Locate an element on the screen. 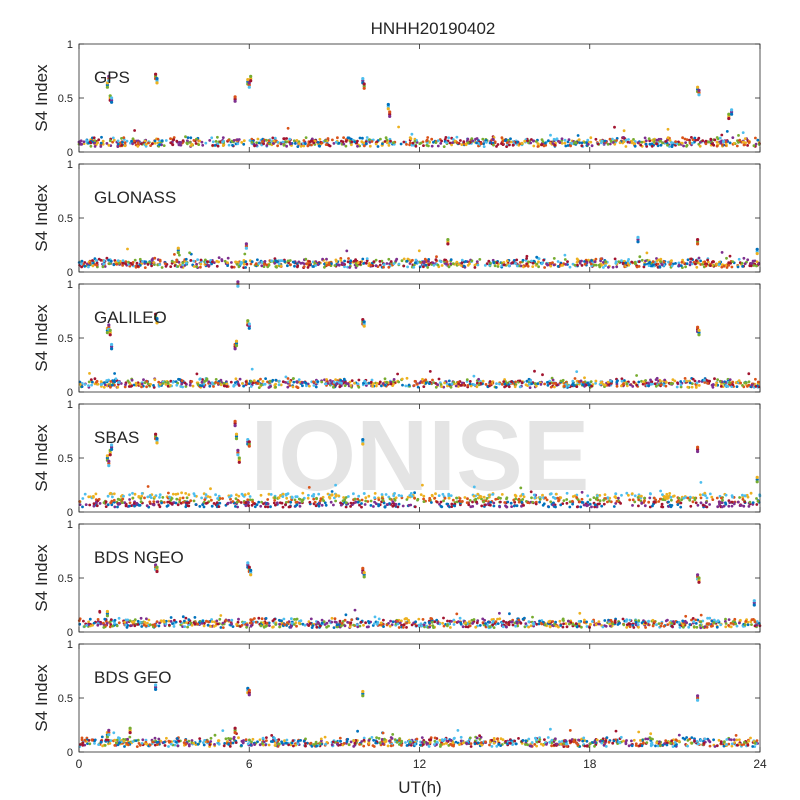  watermark: IONISE is located at coordinates (420, 456).